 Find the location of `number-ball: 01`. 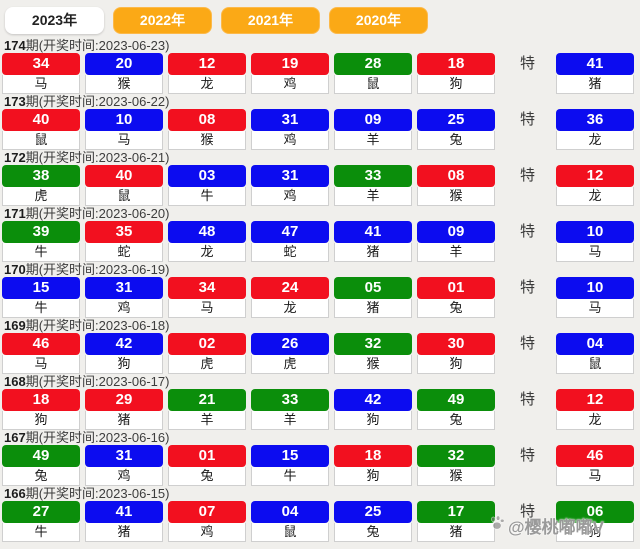

number-ball: 01 is located at coordinates (207, 456).